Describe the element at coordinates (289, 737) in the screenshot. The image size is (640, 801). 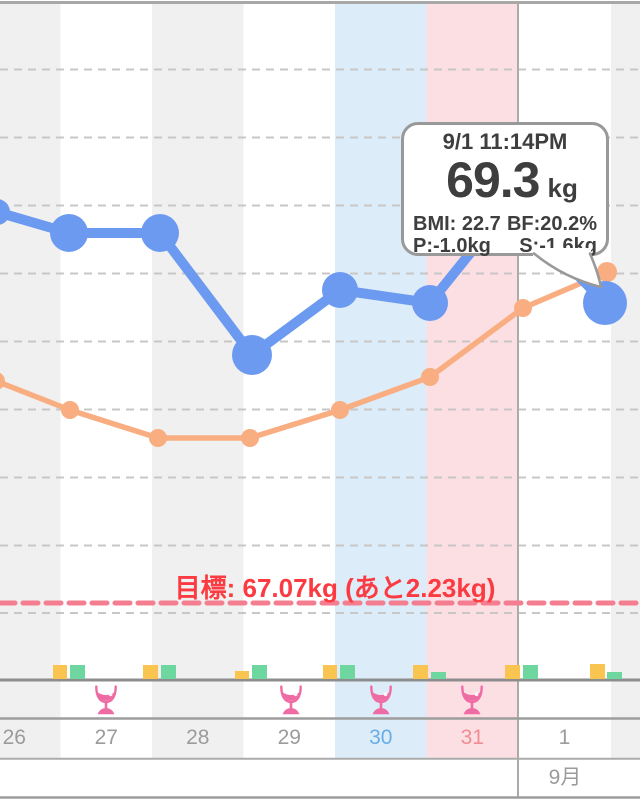
I see `day-label-29: 29` at that location.